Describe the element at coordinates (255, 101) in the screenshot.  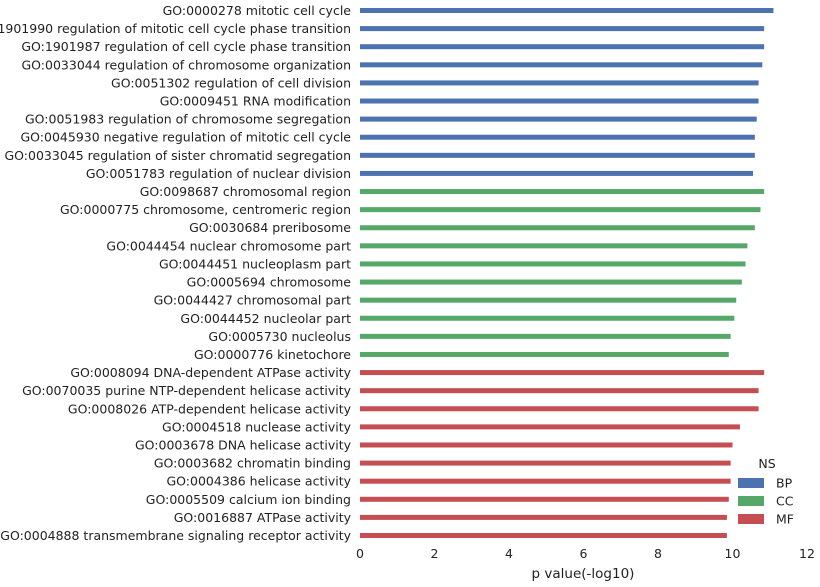
I see `category-label: GO:0009451 RNA modification` at that location.